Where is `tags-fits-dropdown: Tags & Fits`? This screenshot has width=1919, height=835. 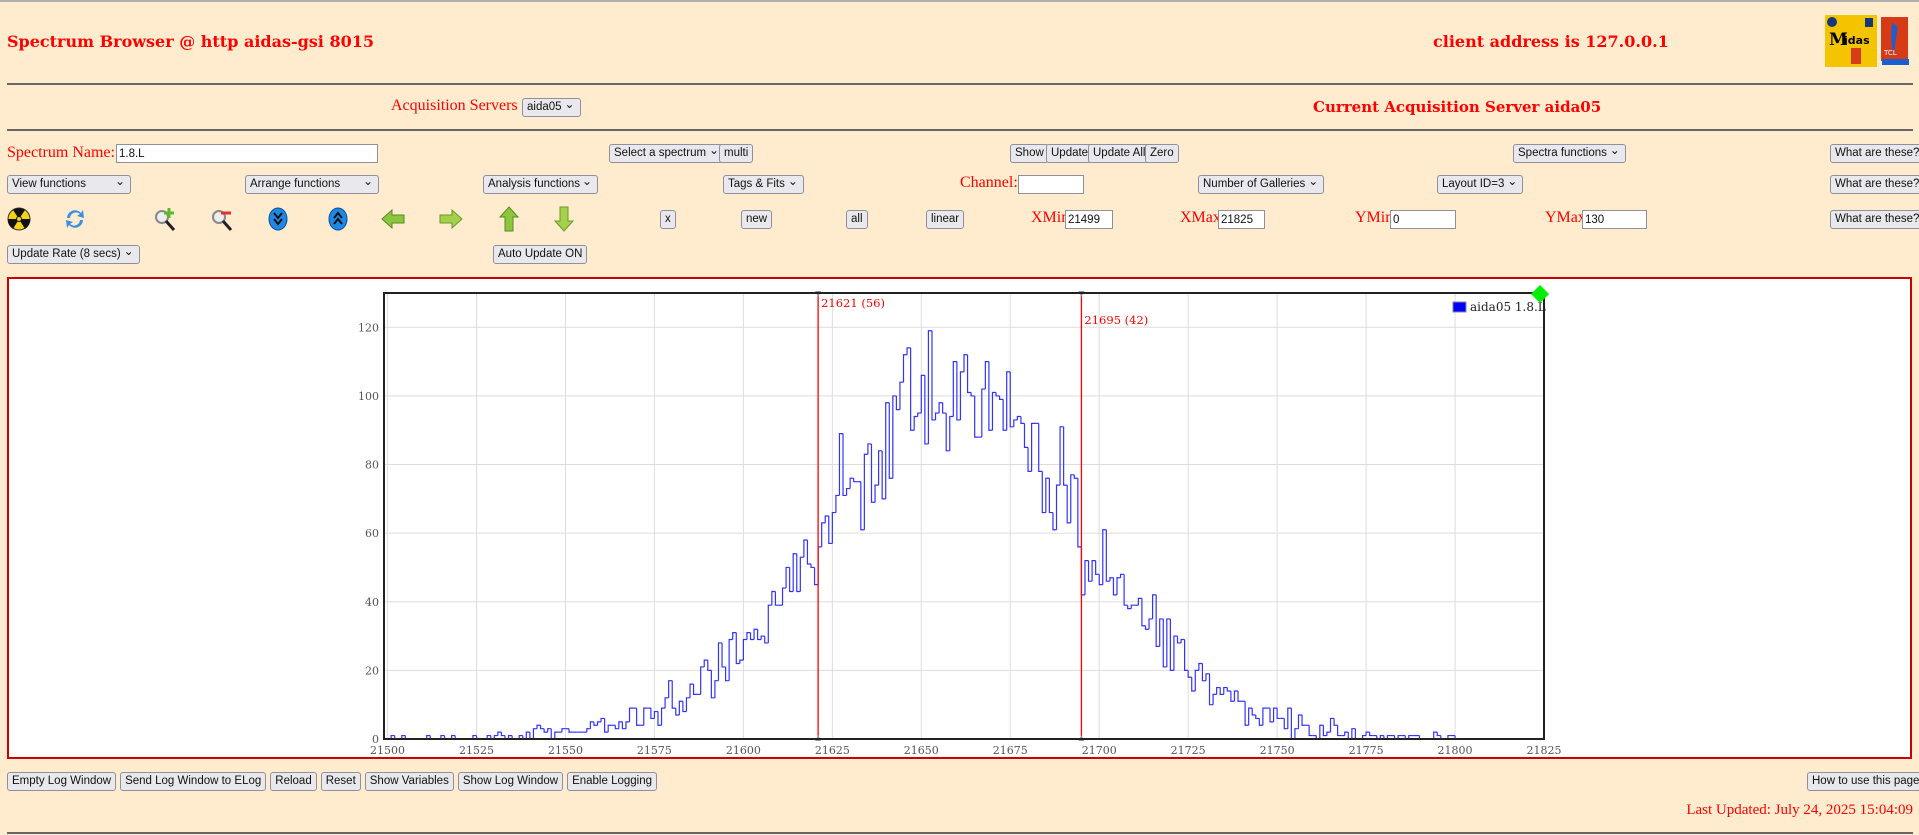 tags-fits-dropdown: Tags & Fits is located at coordinates (763, 183).